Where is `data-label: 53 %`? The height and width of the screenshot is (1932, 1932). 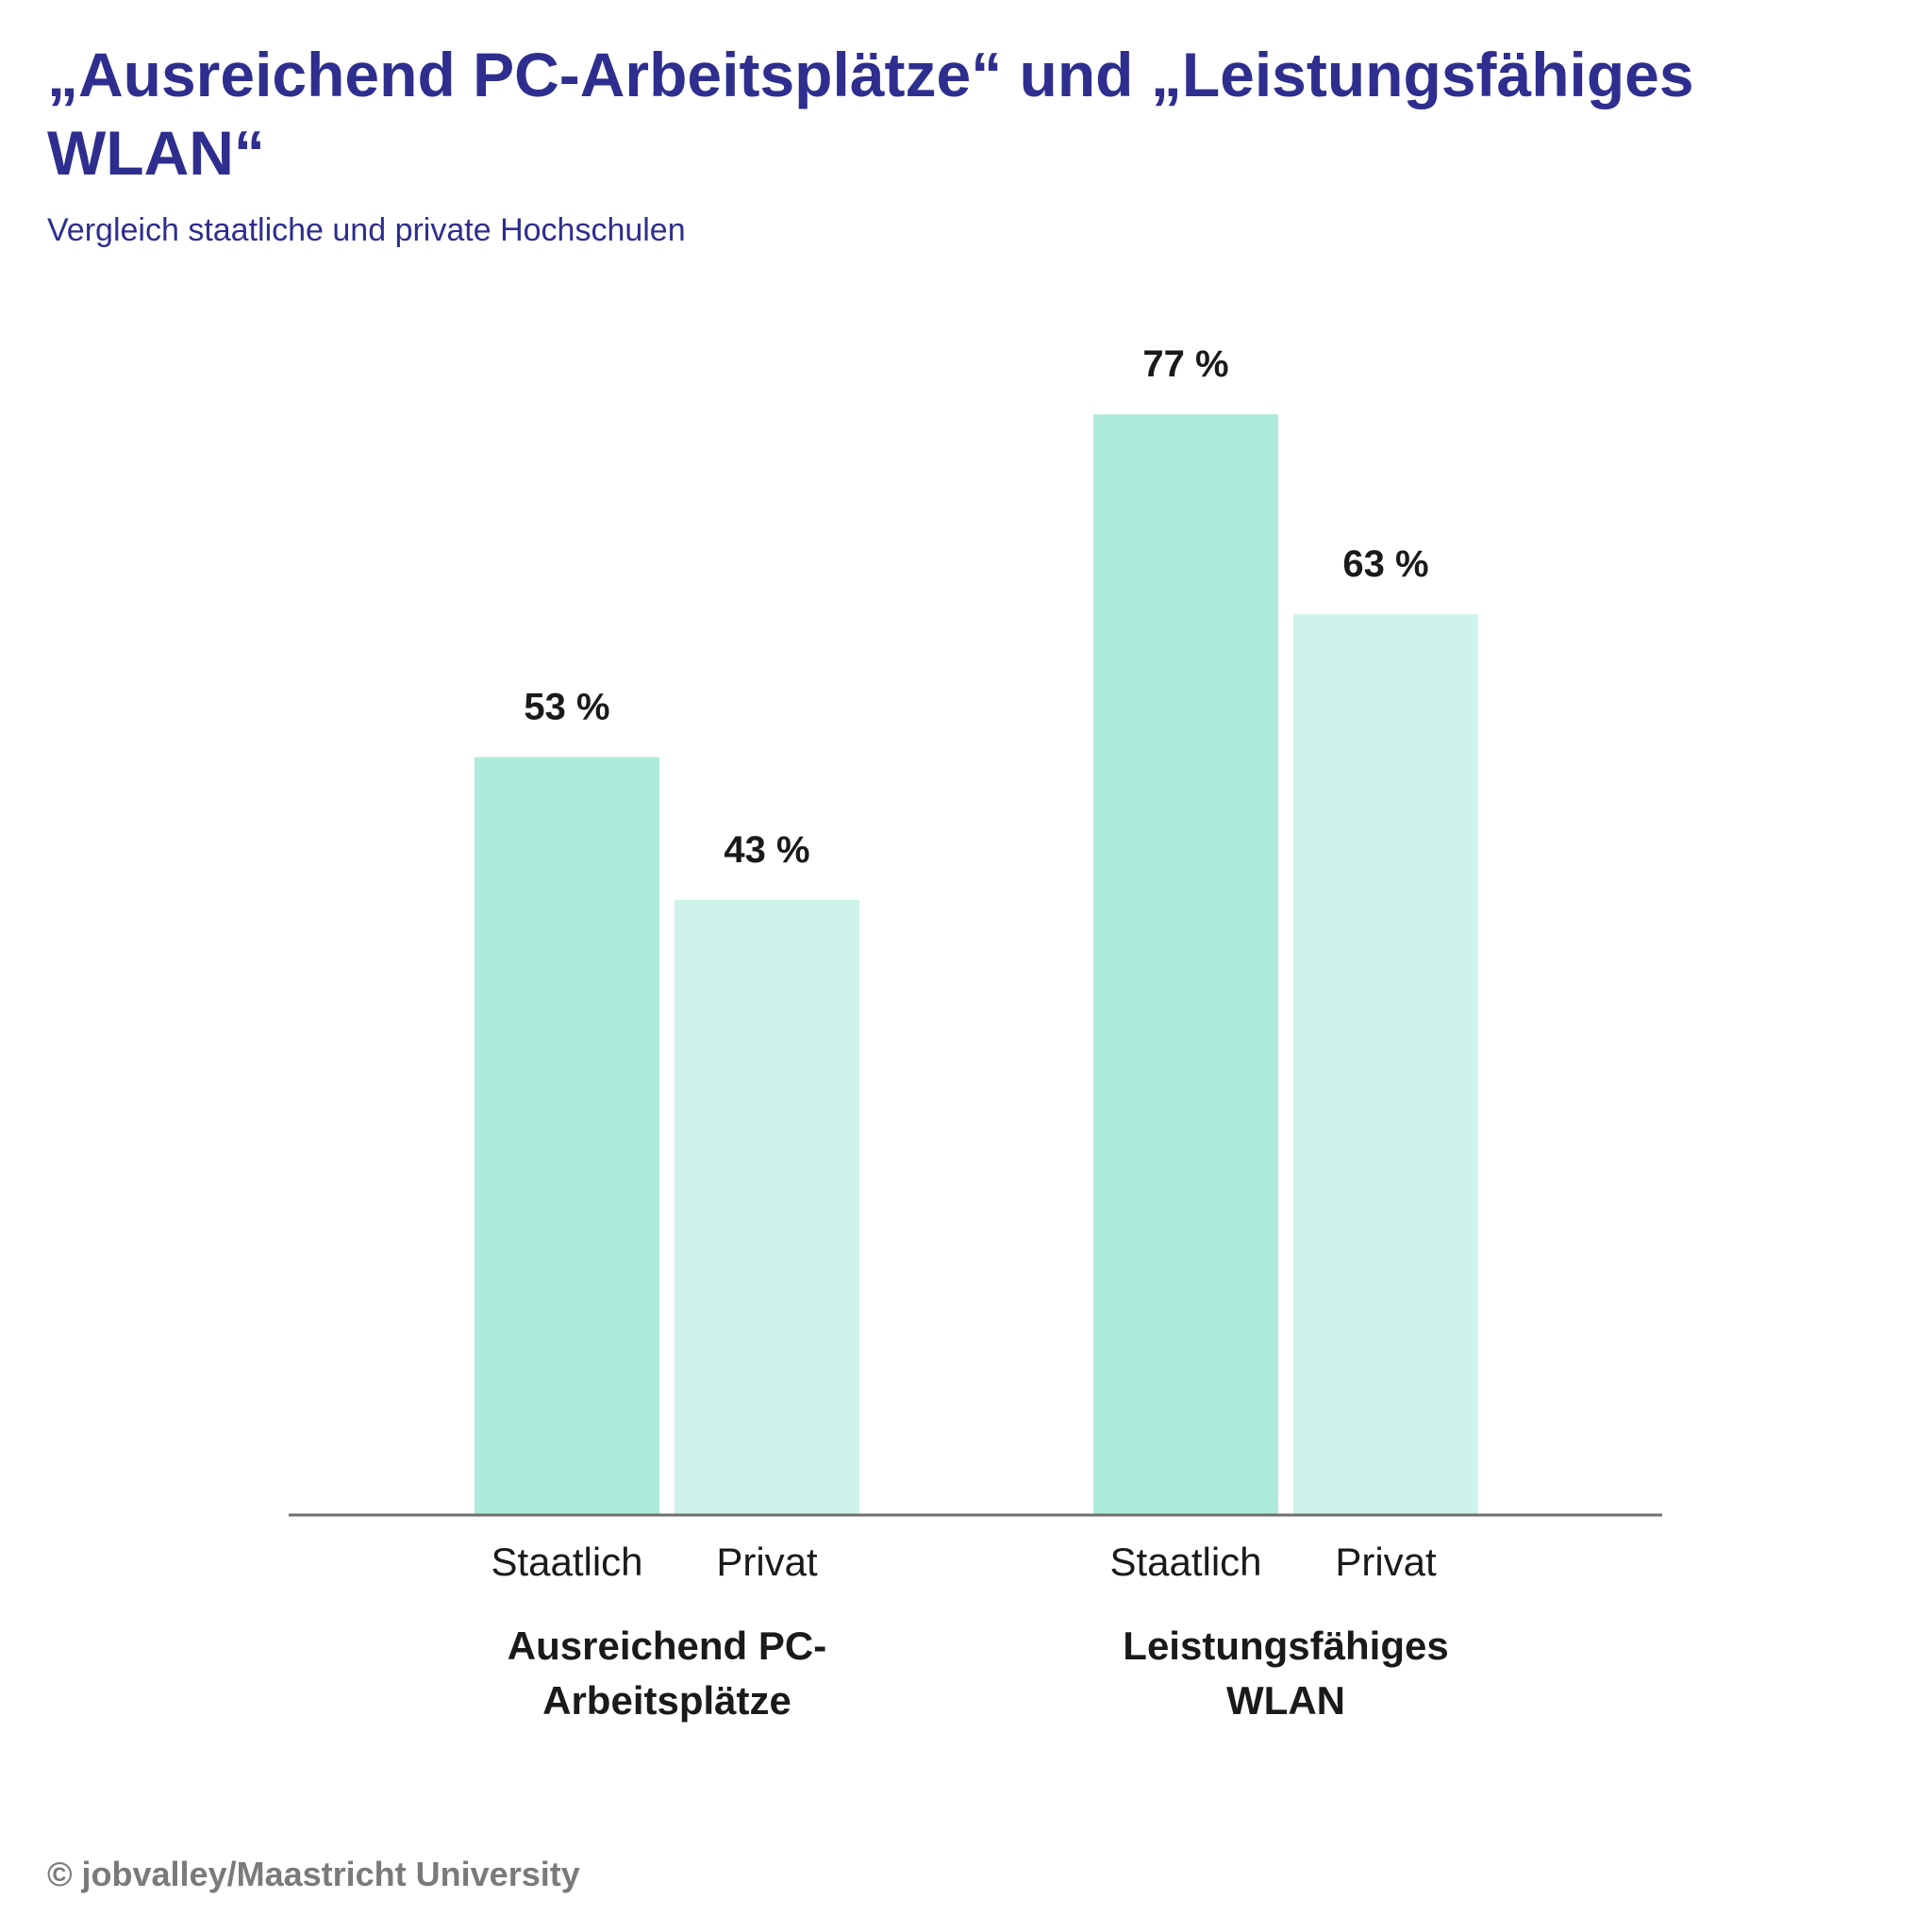
data-label: 53 % is located at coordinates (566, 708).